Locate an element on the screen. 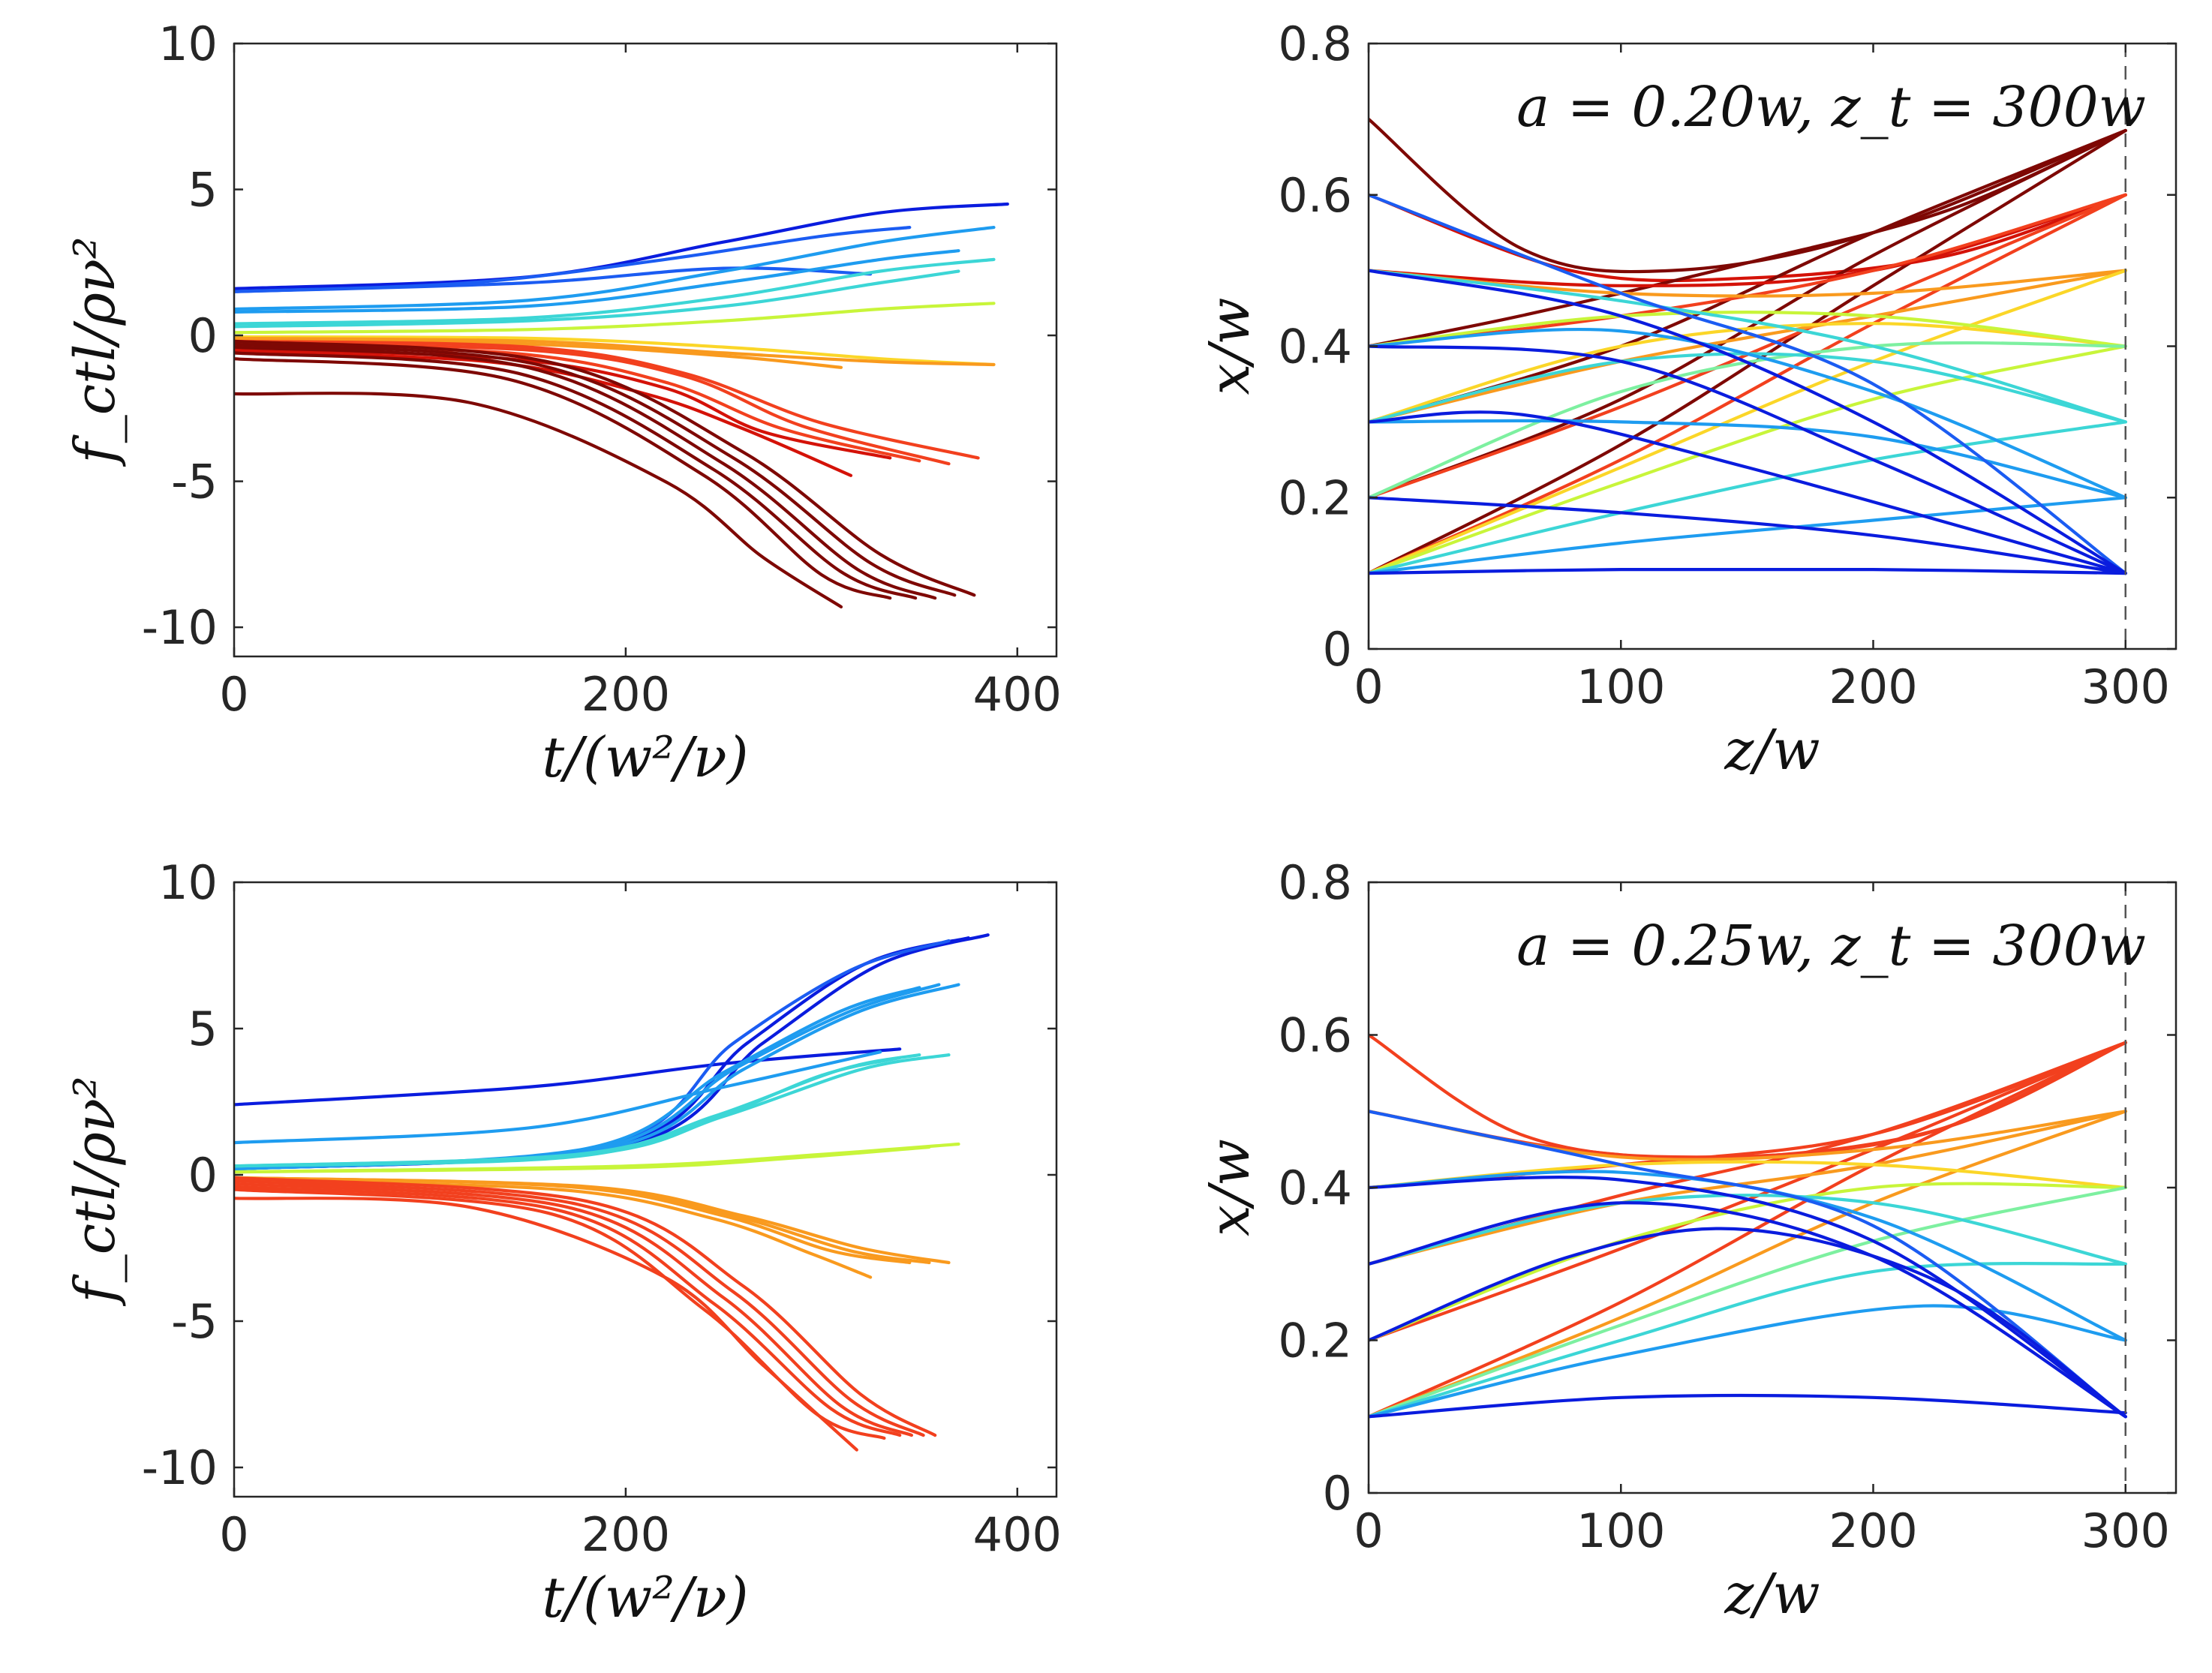 Image resolution: width=2212 pixels, height=1673 pixels. series-line-s25 is located at coordinates (1748, 422).